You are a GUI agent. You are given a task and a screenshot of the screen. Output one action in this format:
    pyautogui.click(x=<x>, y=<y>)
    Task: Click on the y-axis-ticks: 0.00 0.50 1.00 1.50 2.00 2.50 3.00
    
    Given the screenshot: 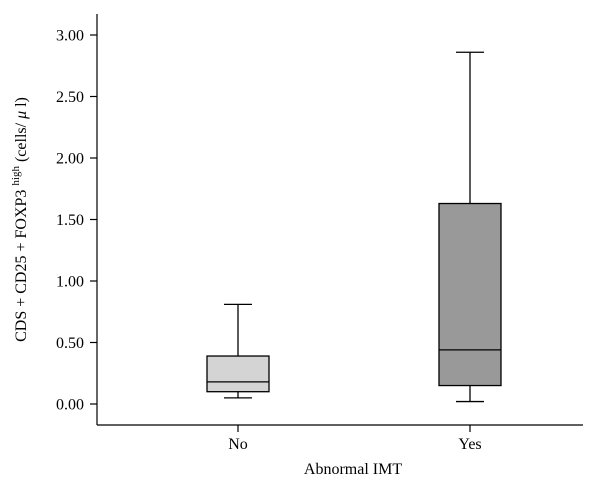 What is the action you would take?
    pyautogui.click(x=76, y=221)
    